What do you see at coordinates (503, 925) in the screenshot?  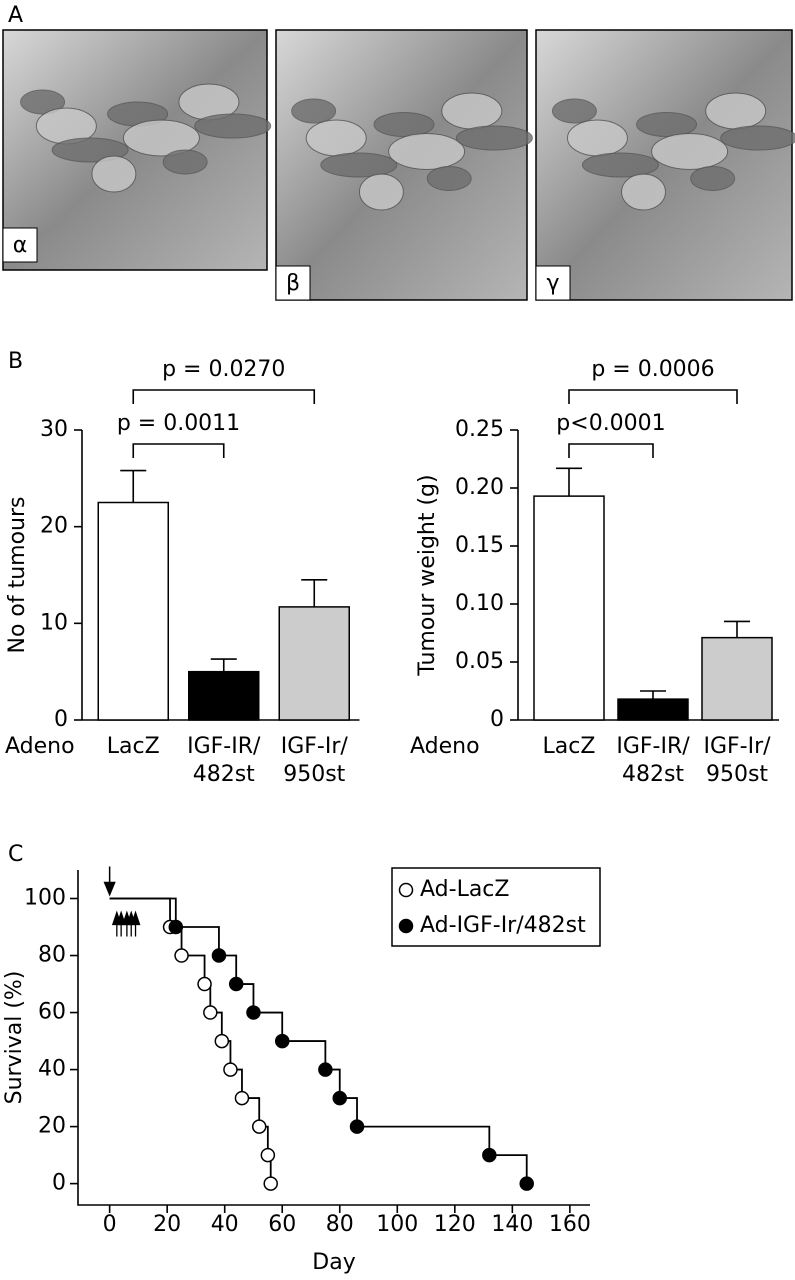 I see `legend-label: Ad-IGF-Ir/482st` at bounding box center [503, 925].